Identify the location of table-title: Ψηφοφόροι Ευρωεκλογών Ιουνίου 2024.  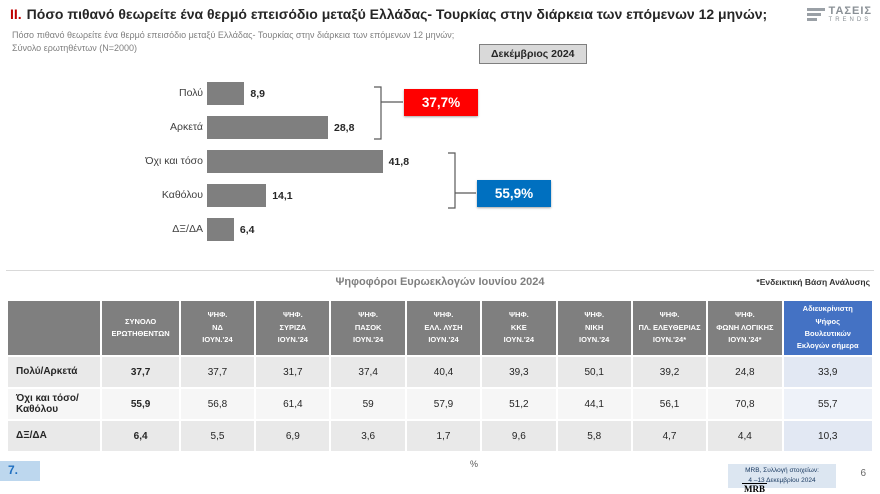
(440, 282).